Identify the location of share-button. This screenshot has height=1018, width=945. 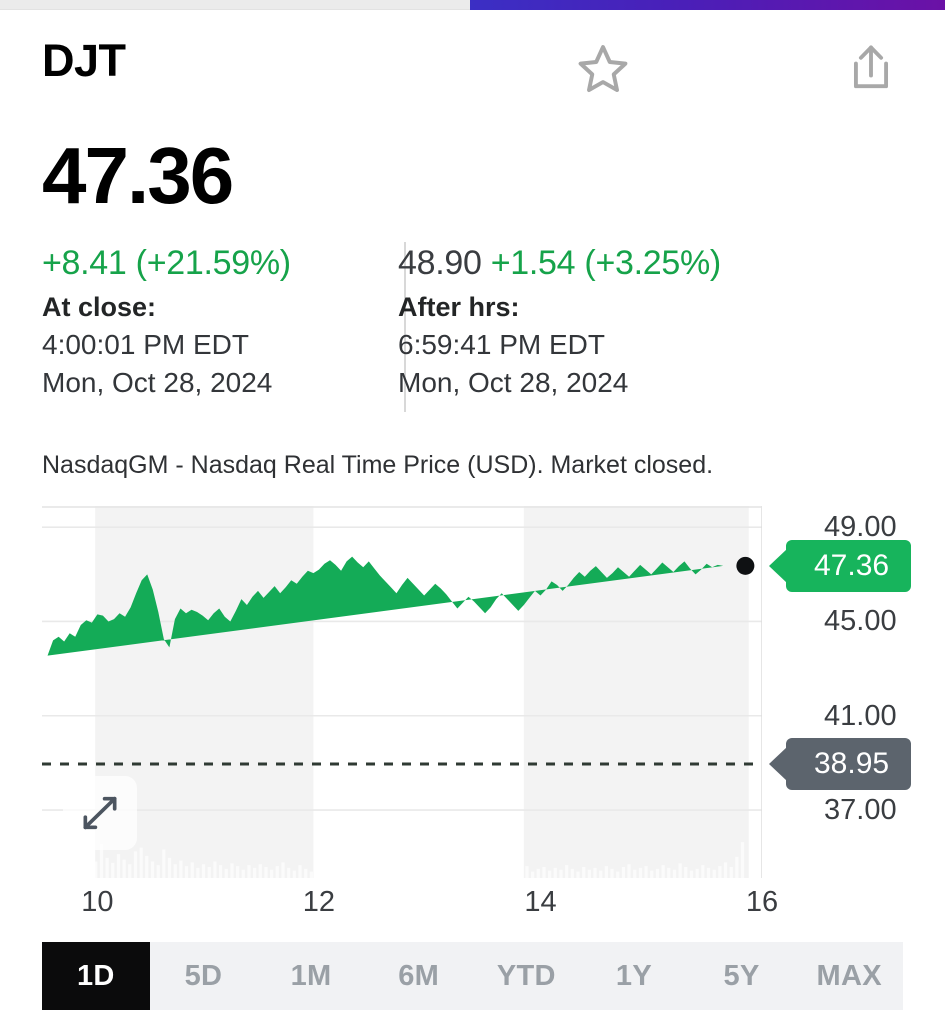
(871, 71).